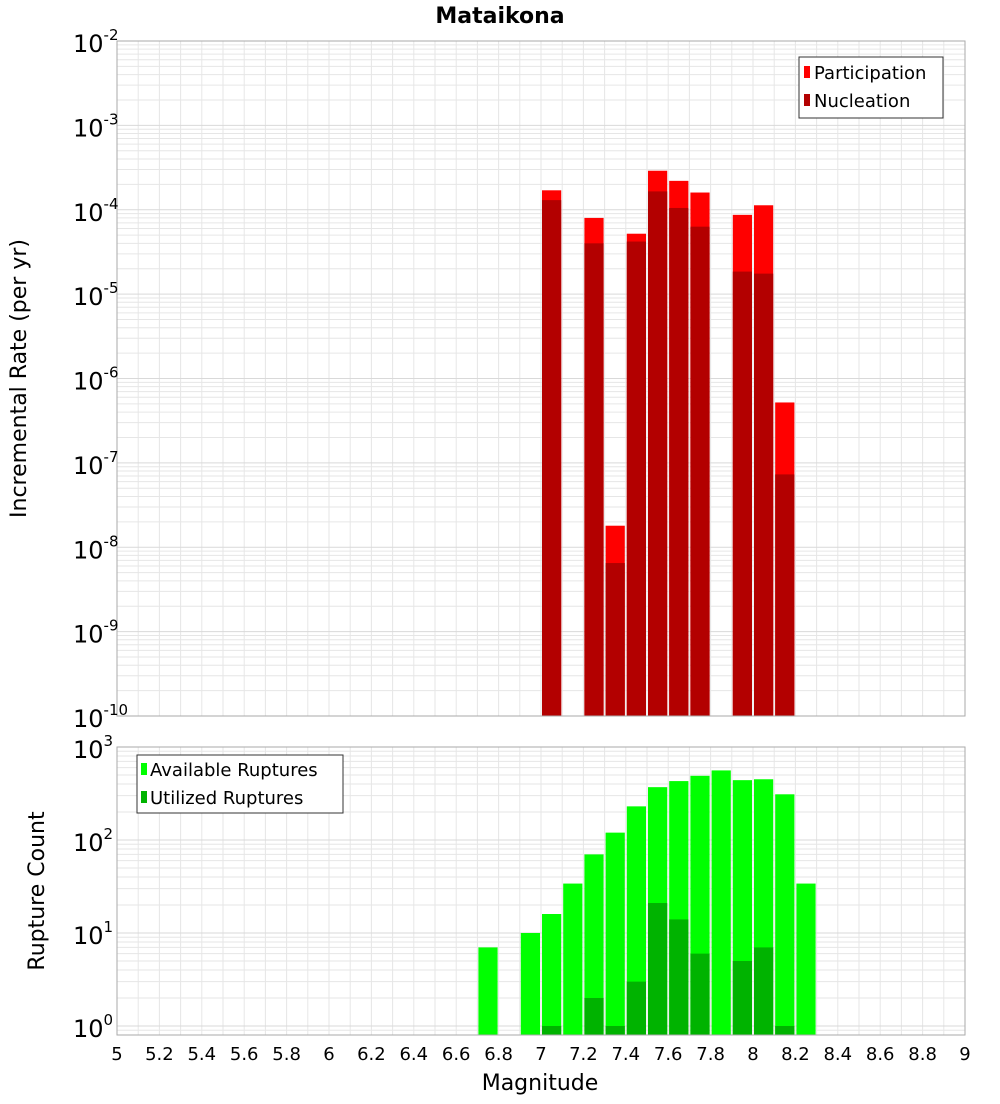 The height and width of the screenshot is (1104, 1000). What do you see at coordinates (880, 1054) in the screenshot?
I see `x-tick-label: 8.6` at bounding box center [880, 1054].